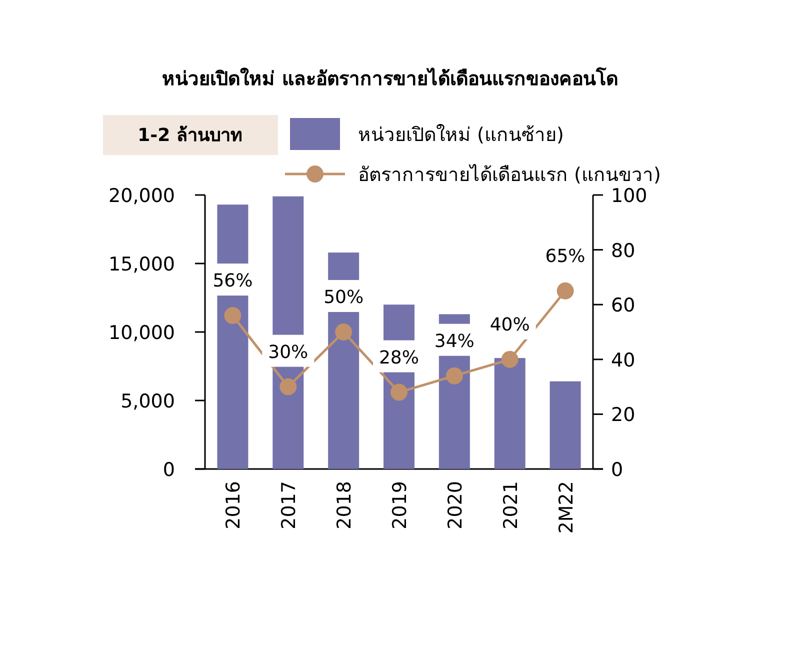  What do you see at coordinates (629, 196) in the screenshot?
I see `y2-tick-label: 100` at bounding box center [629, 196].